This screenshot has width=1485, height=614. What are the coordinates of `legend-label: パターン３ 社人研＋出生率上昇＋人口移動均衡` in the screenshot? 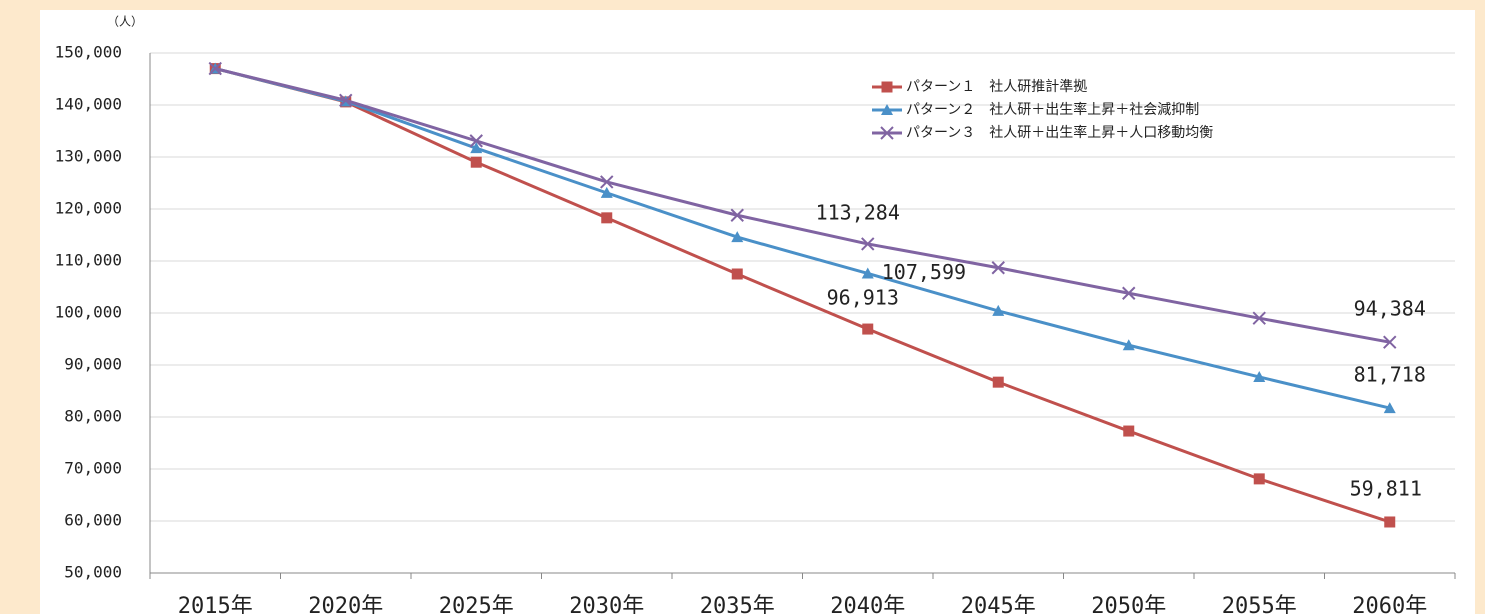 It's located at (1059, 132).